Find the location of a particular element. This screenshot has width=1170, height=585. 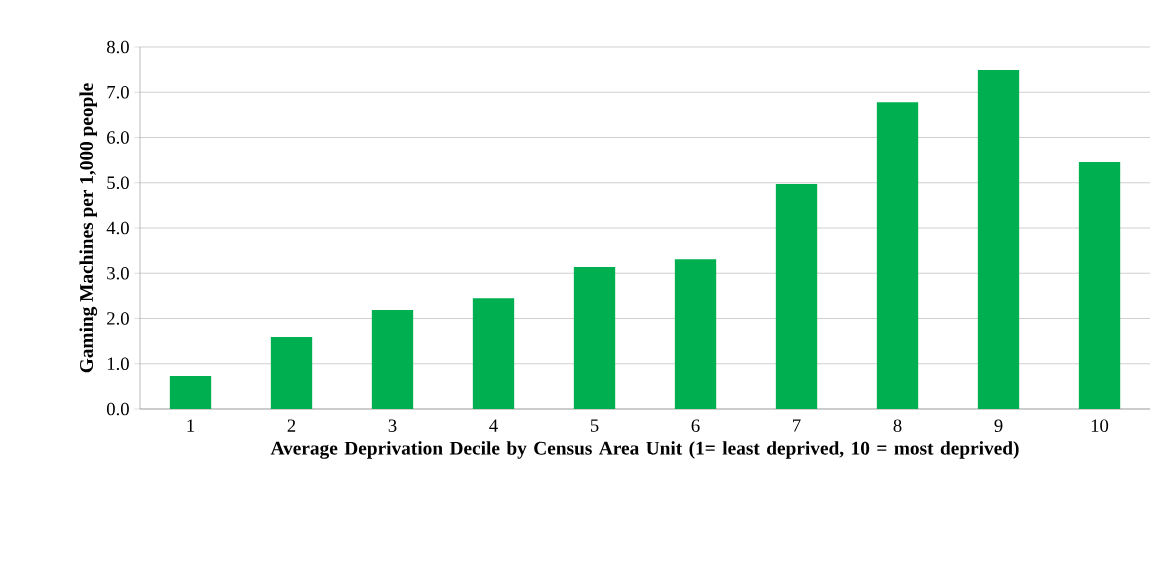

y-tick-label: 6.0 is located at coordinates (118, 137).